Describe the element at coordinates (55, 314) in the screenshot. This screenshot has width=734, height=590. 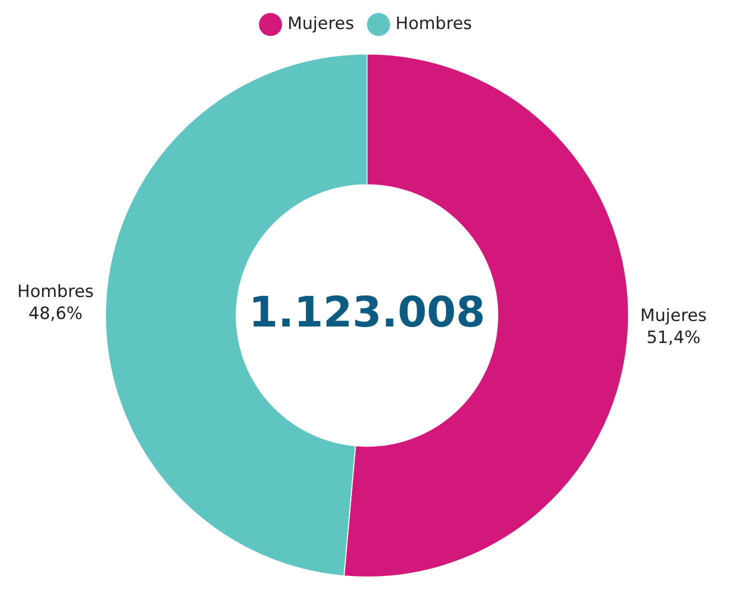
I see `data-label: 48,6%` at that location.